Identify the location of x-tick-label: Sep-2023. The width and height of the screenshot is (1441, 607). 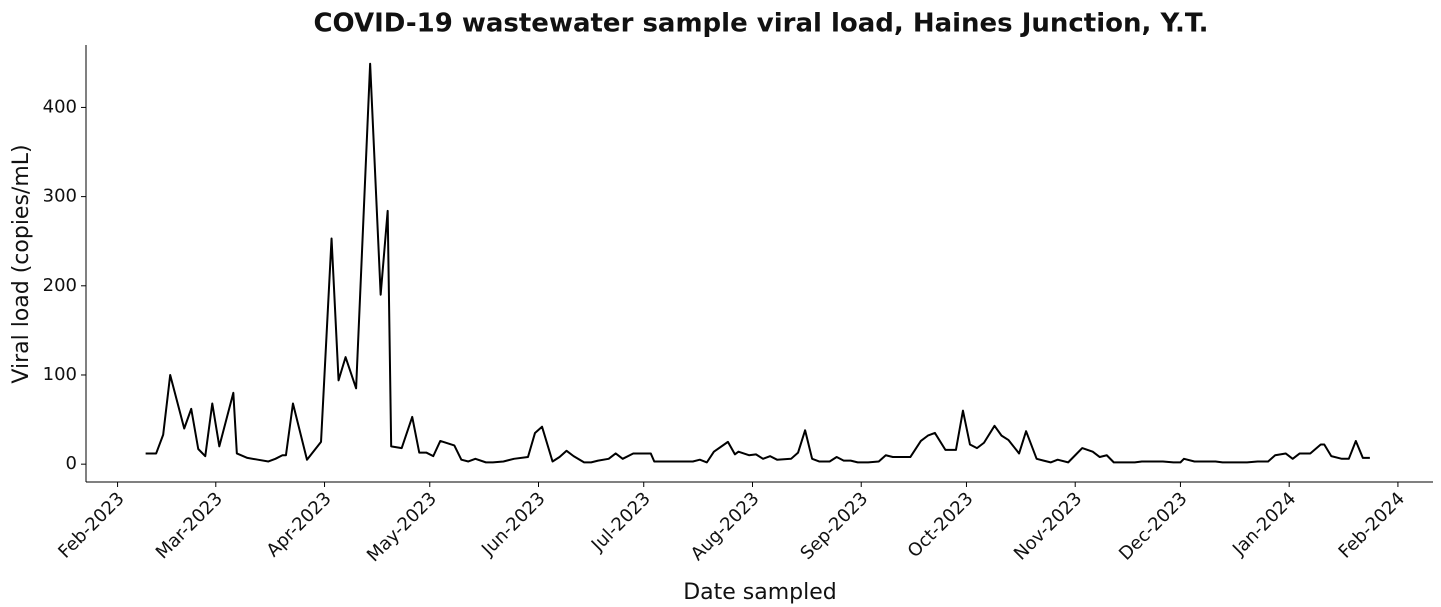
(834, 526).